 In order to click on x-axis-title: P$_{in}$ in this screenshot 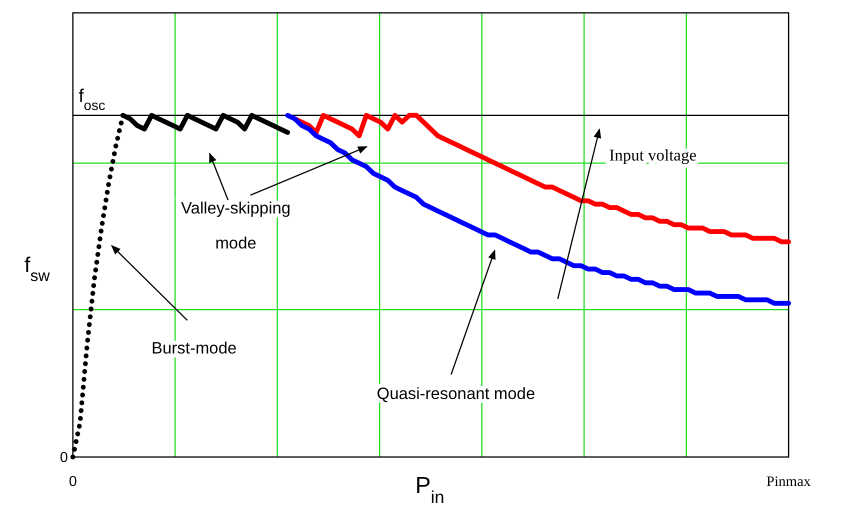, I will do `click(429, 489)`.